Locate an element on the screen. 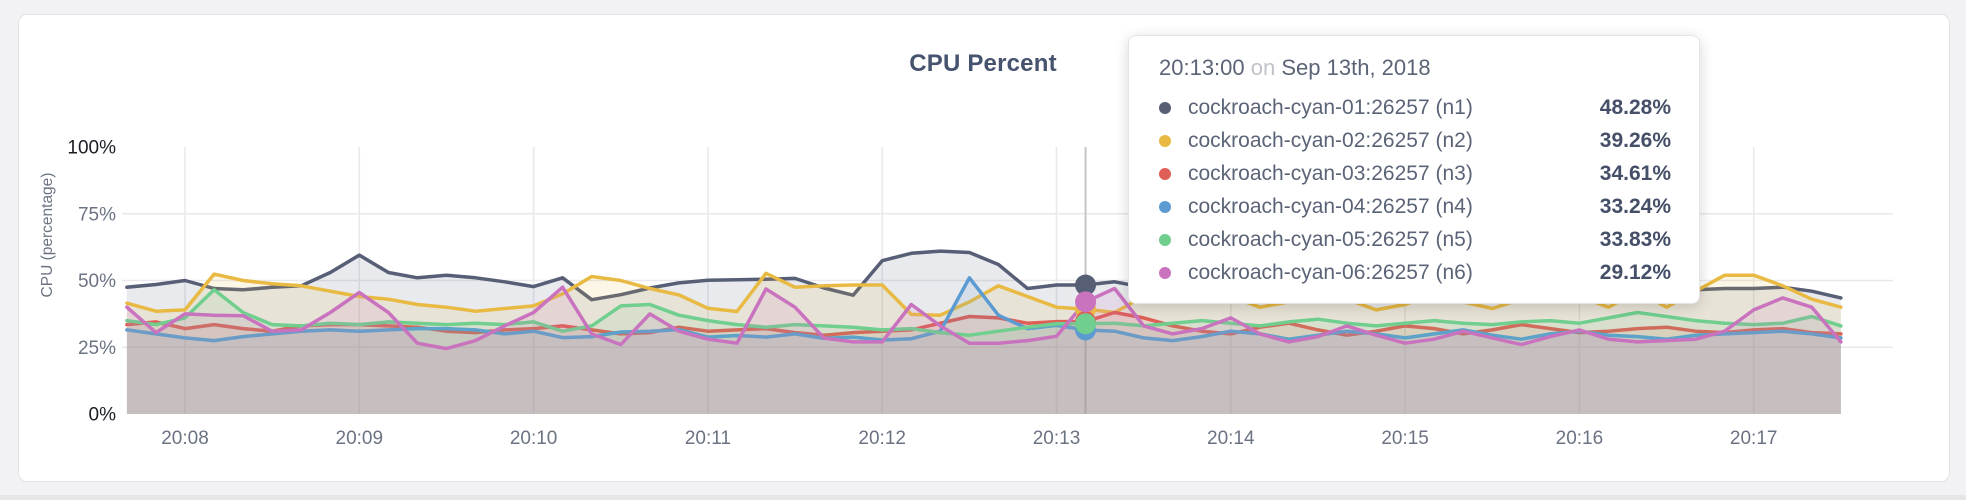 Image resolution: width=1966 pixels, height=500 pixels. tooltip-series-row: cockroach-cyan-03:26257 (n3) 34.61% is located at coordinates (1414, 173).